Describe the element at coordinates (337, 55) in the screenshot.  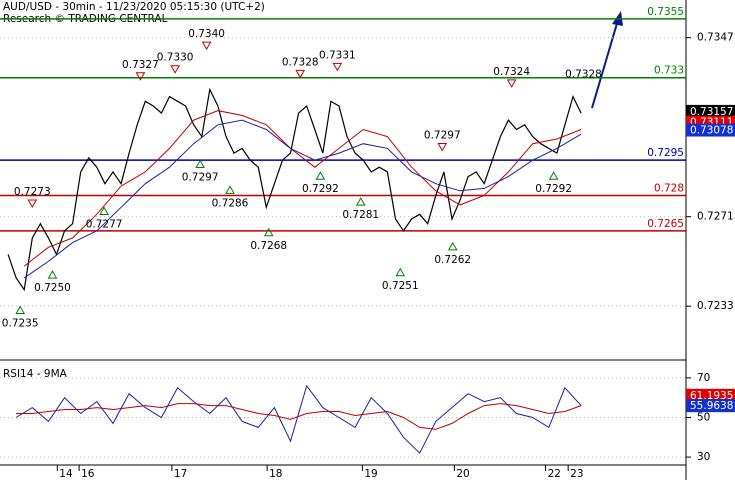
I see `peak-label: 0.7331` at that location.